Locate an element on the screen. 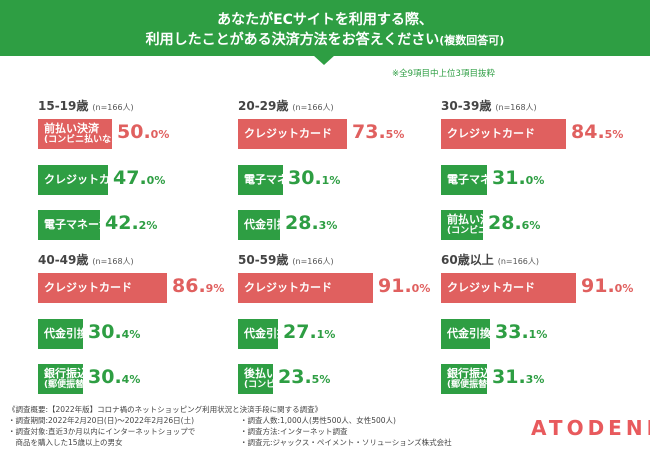 The width and height of the screenshot is (650, 450). value-integer: 84. is located at coordinates (588, 132).